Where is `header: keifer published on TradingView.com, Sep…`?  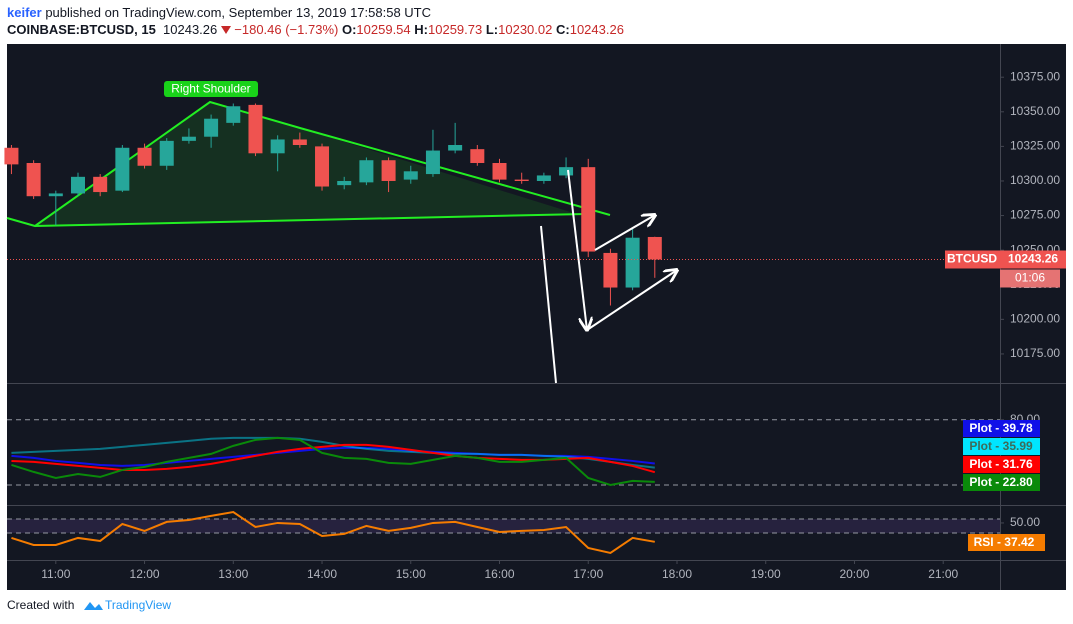
header: keifer published on TradingView.com, Sep… is located at coordinates (315, 21).